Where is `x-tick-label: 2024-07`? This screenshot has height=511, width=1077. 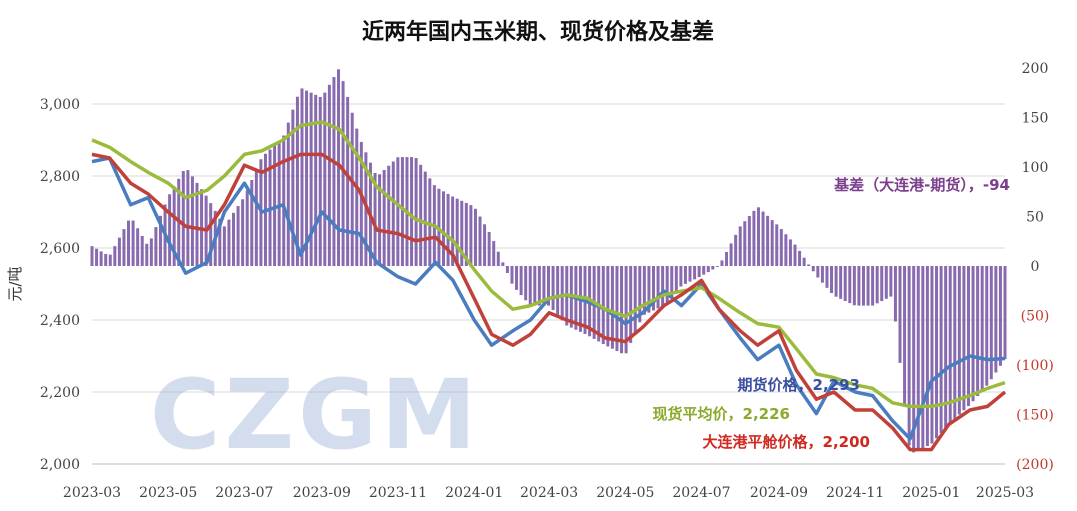 x-tick-label: 2024-07 is located at coordinates (701, 493).